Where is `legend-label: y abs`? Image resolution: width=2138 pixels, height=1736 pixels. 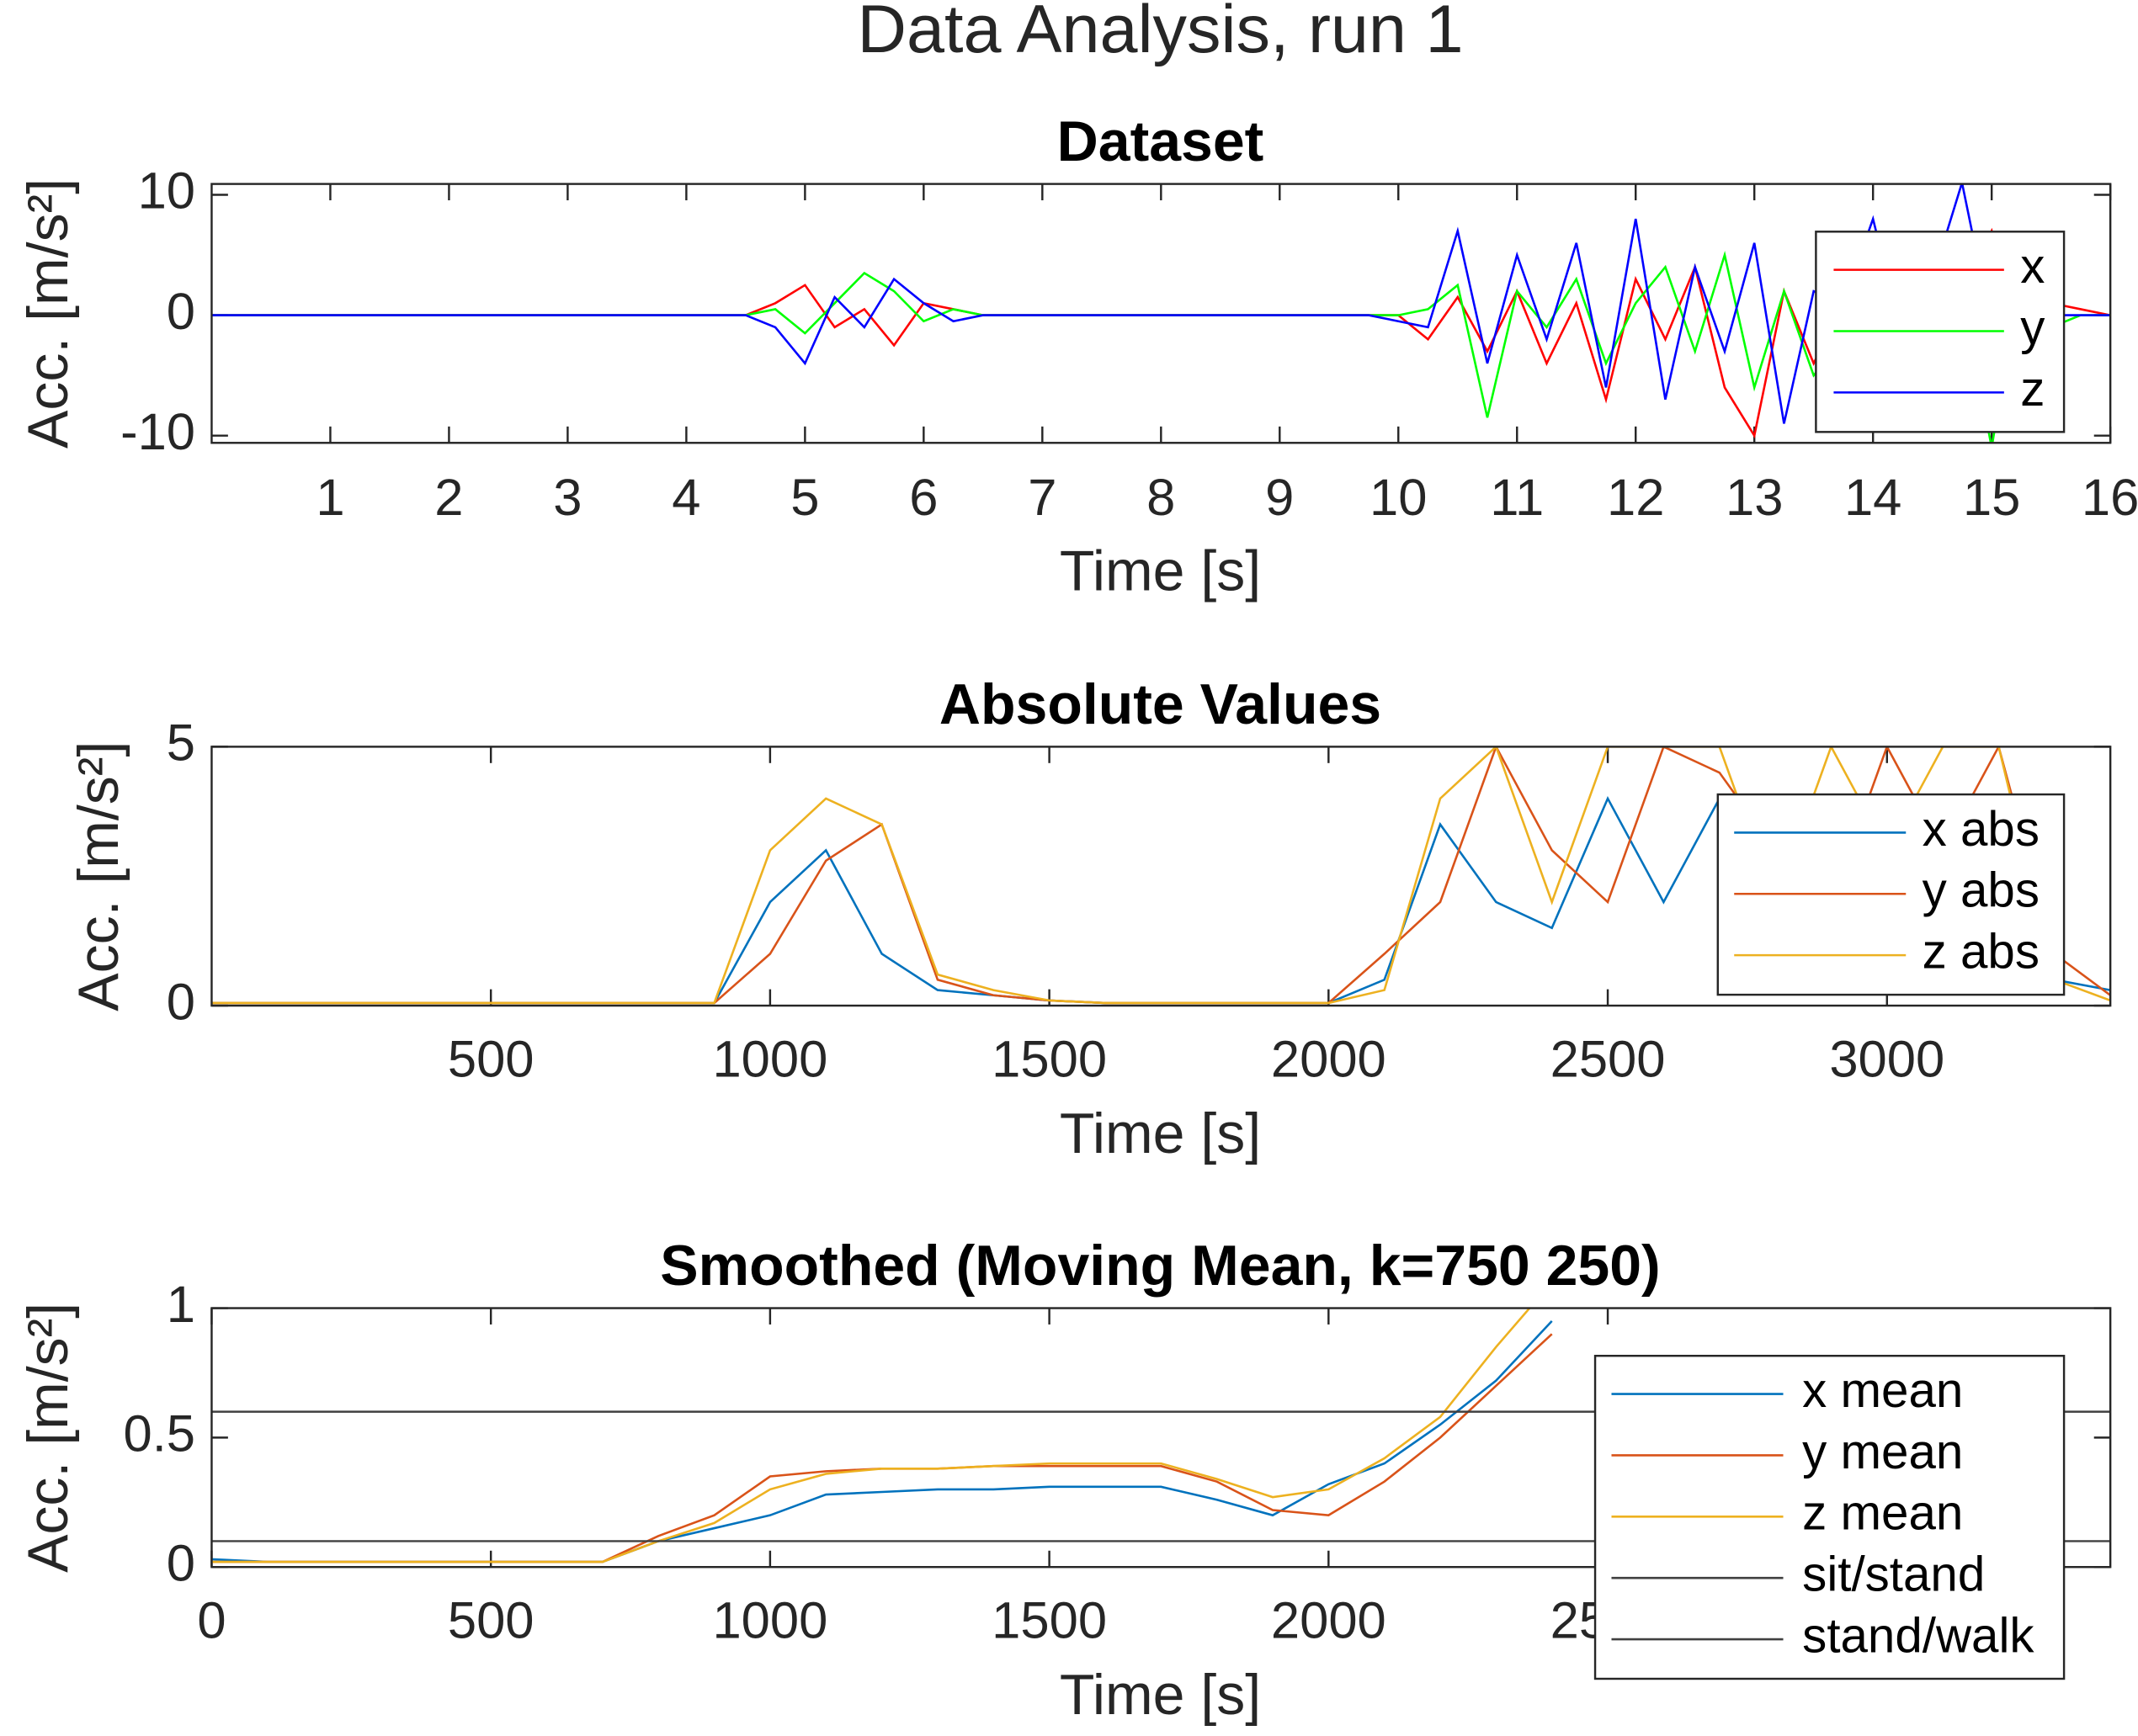
legend-label: y abs is located at coordinates (1981, 891).